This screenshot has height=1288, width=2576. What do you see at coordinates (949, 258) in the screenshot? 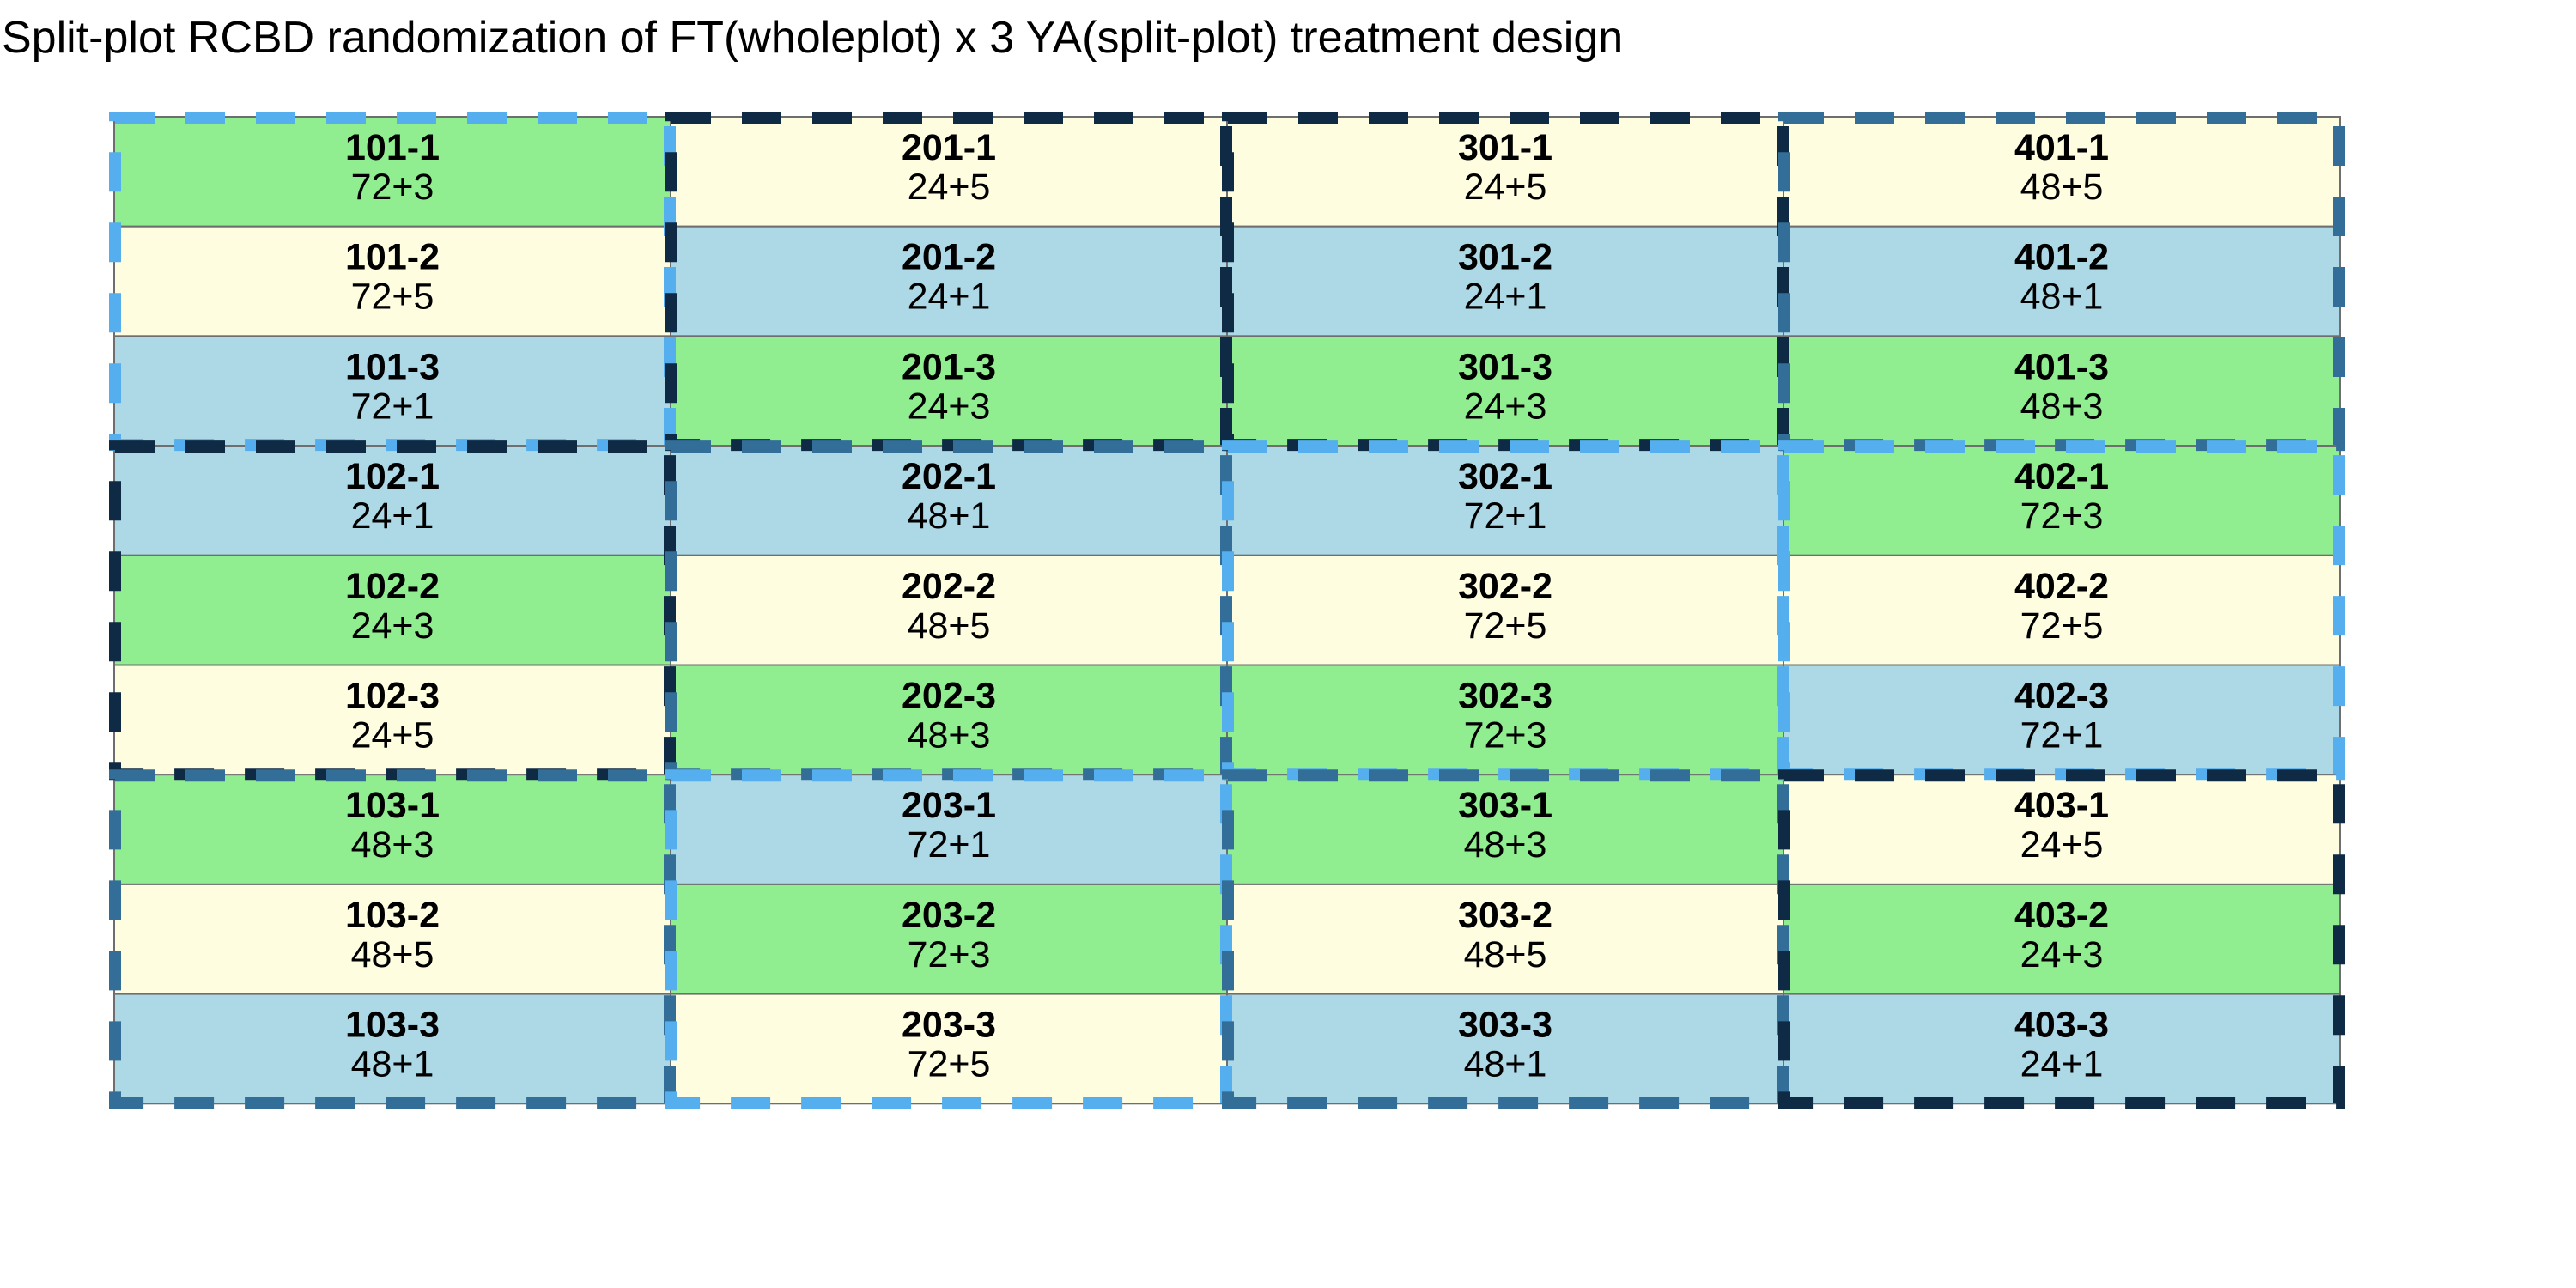
I see `plot-id-label: 201-2` at bounding box center [949, 258].